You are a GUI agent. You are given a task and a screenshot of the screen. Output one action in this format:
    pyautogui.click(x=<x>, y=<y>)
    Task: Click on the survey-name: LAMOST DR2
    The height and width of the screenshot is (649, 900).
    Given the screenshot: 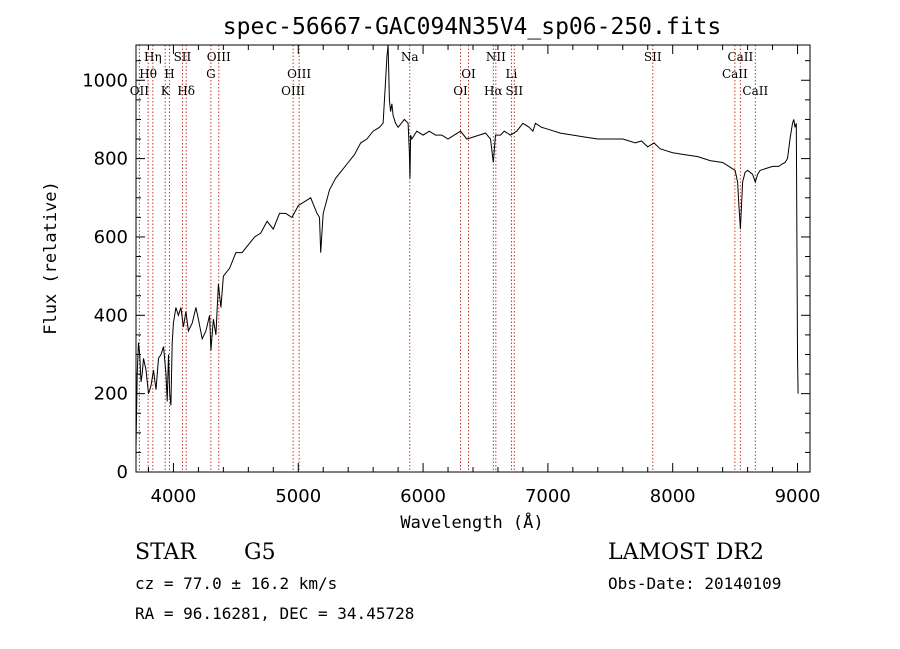 What is the action you would take?
    pyautogui.click(x=686, y=552)
    